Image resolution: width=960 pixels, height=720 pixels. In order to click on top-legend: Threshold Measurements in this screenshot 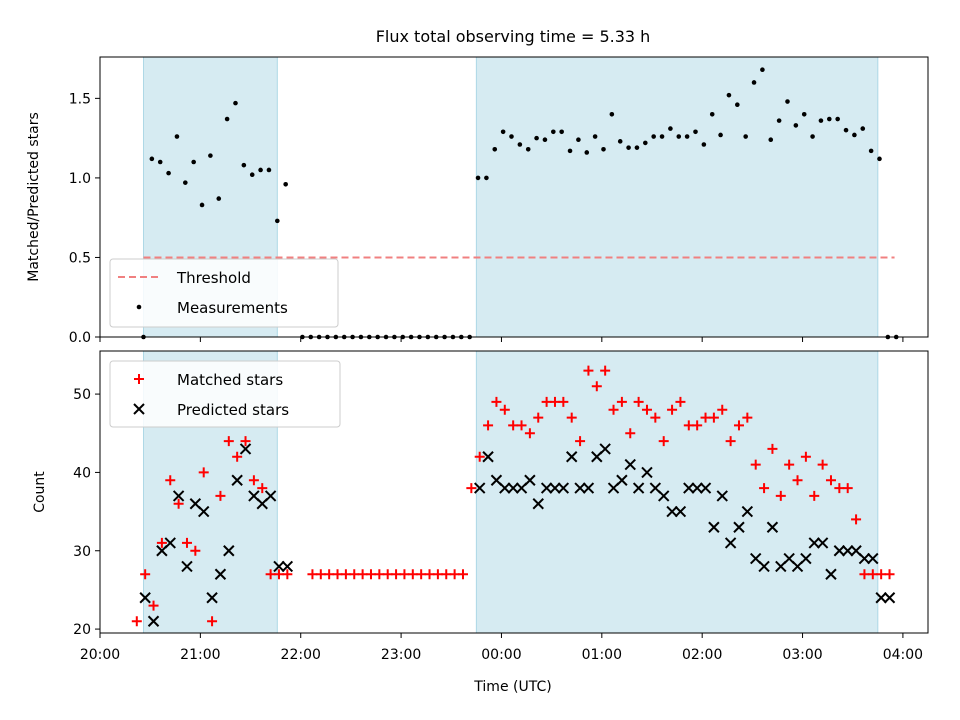, I will do `click(224, 293)`.